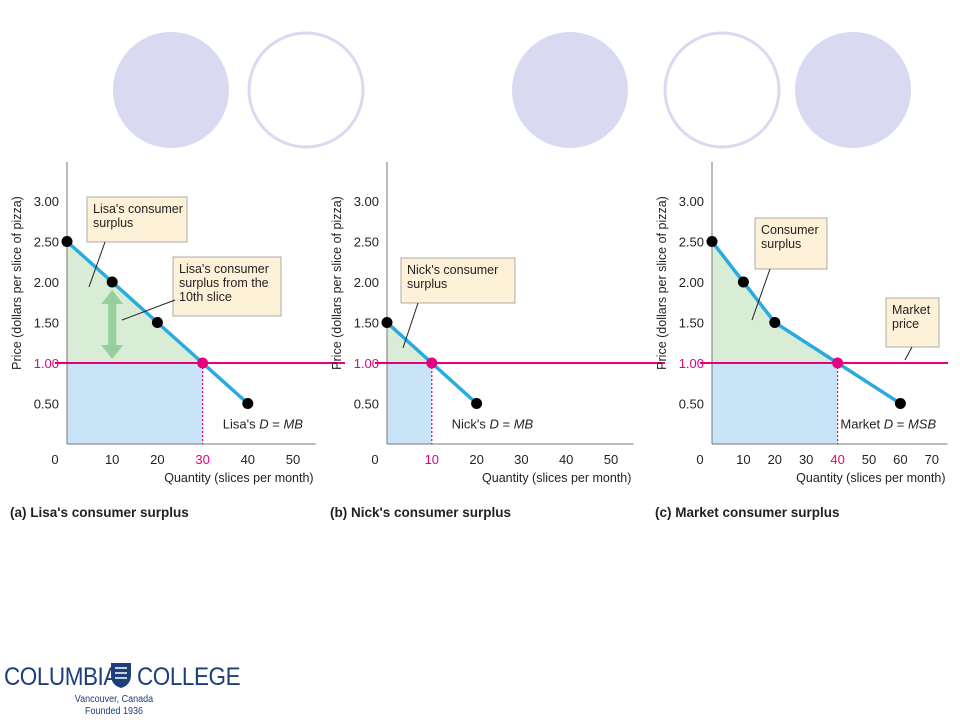 Image resolution: width=960 pixels, height=720 pixels. What do you see at coordinates (888, 424) in the screenshot?
I see `demand-curve-label: Market D = MSB` at bounding box center [888, 424].